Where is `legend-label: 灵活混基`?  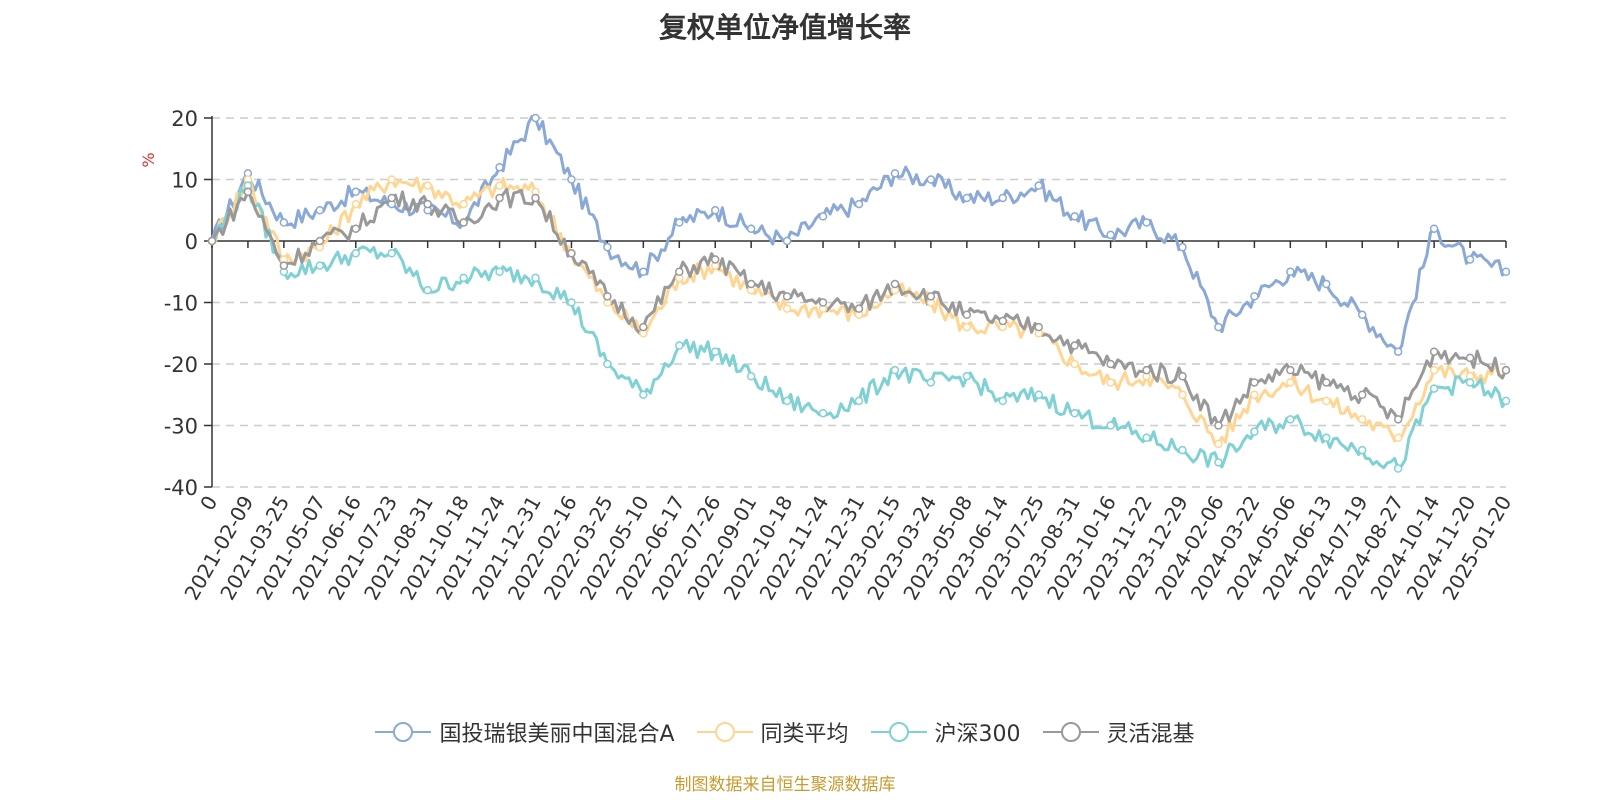 legend-label: 灵活混基 is located at coordinates (1150, 734).